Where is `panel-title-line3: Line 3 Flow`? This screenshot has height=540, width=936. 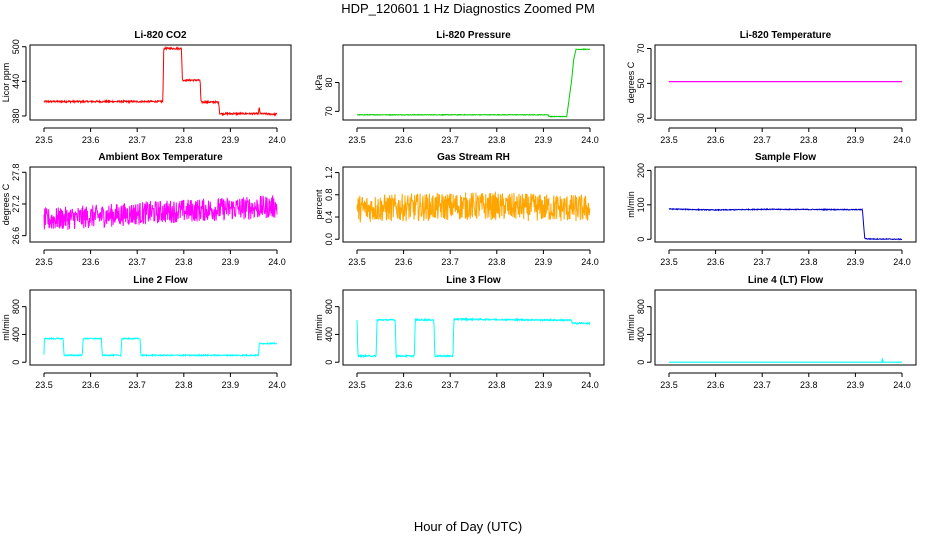 panel-title-line3: Line 3 Flow is located at coordinates (473, 280).